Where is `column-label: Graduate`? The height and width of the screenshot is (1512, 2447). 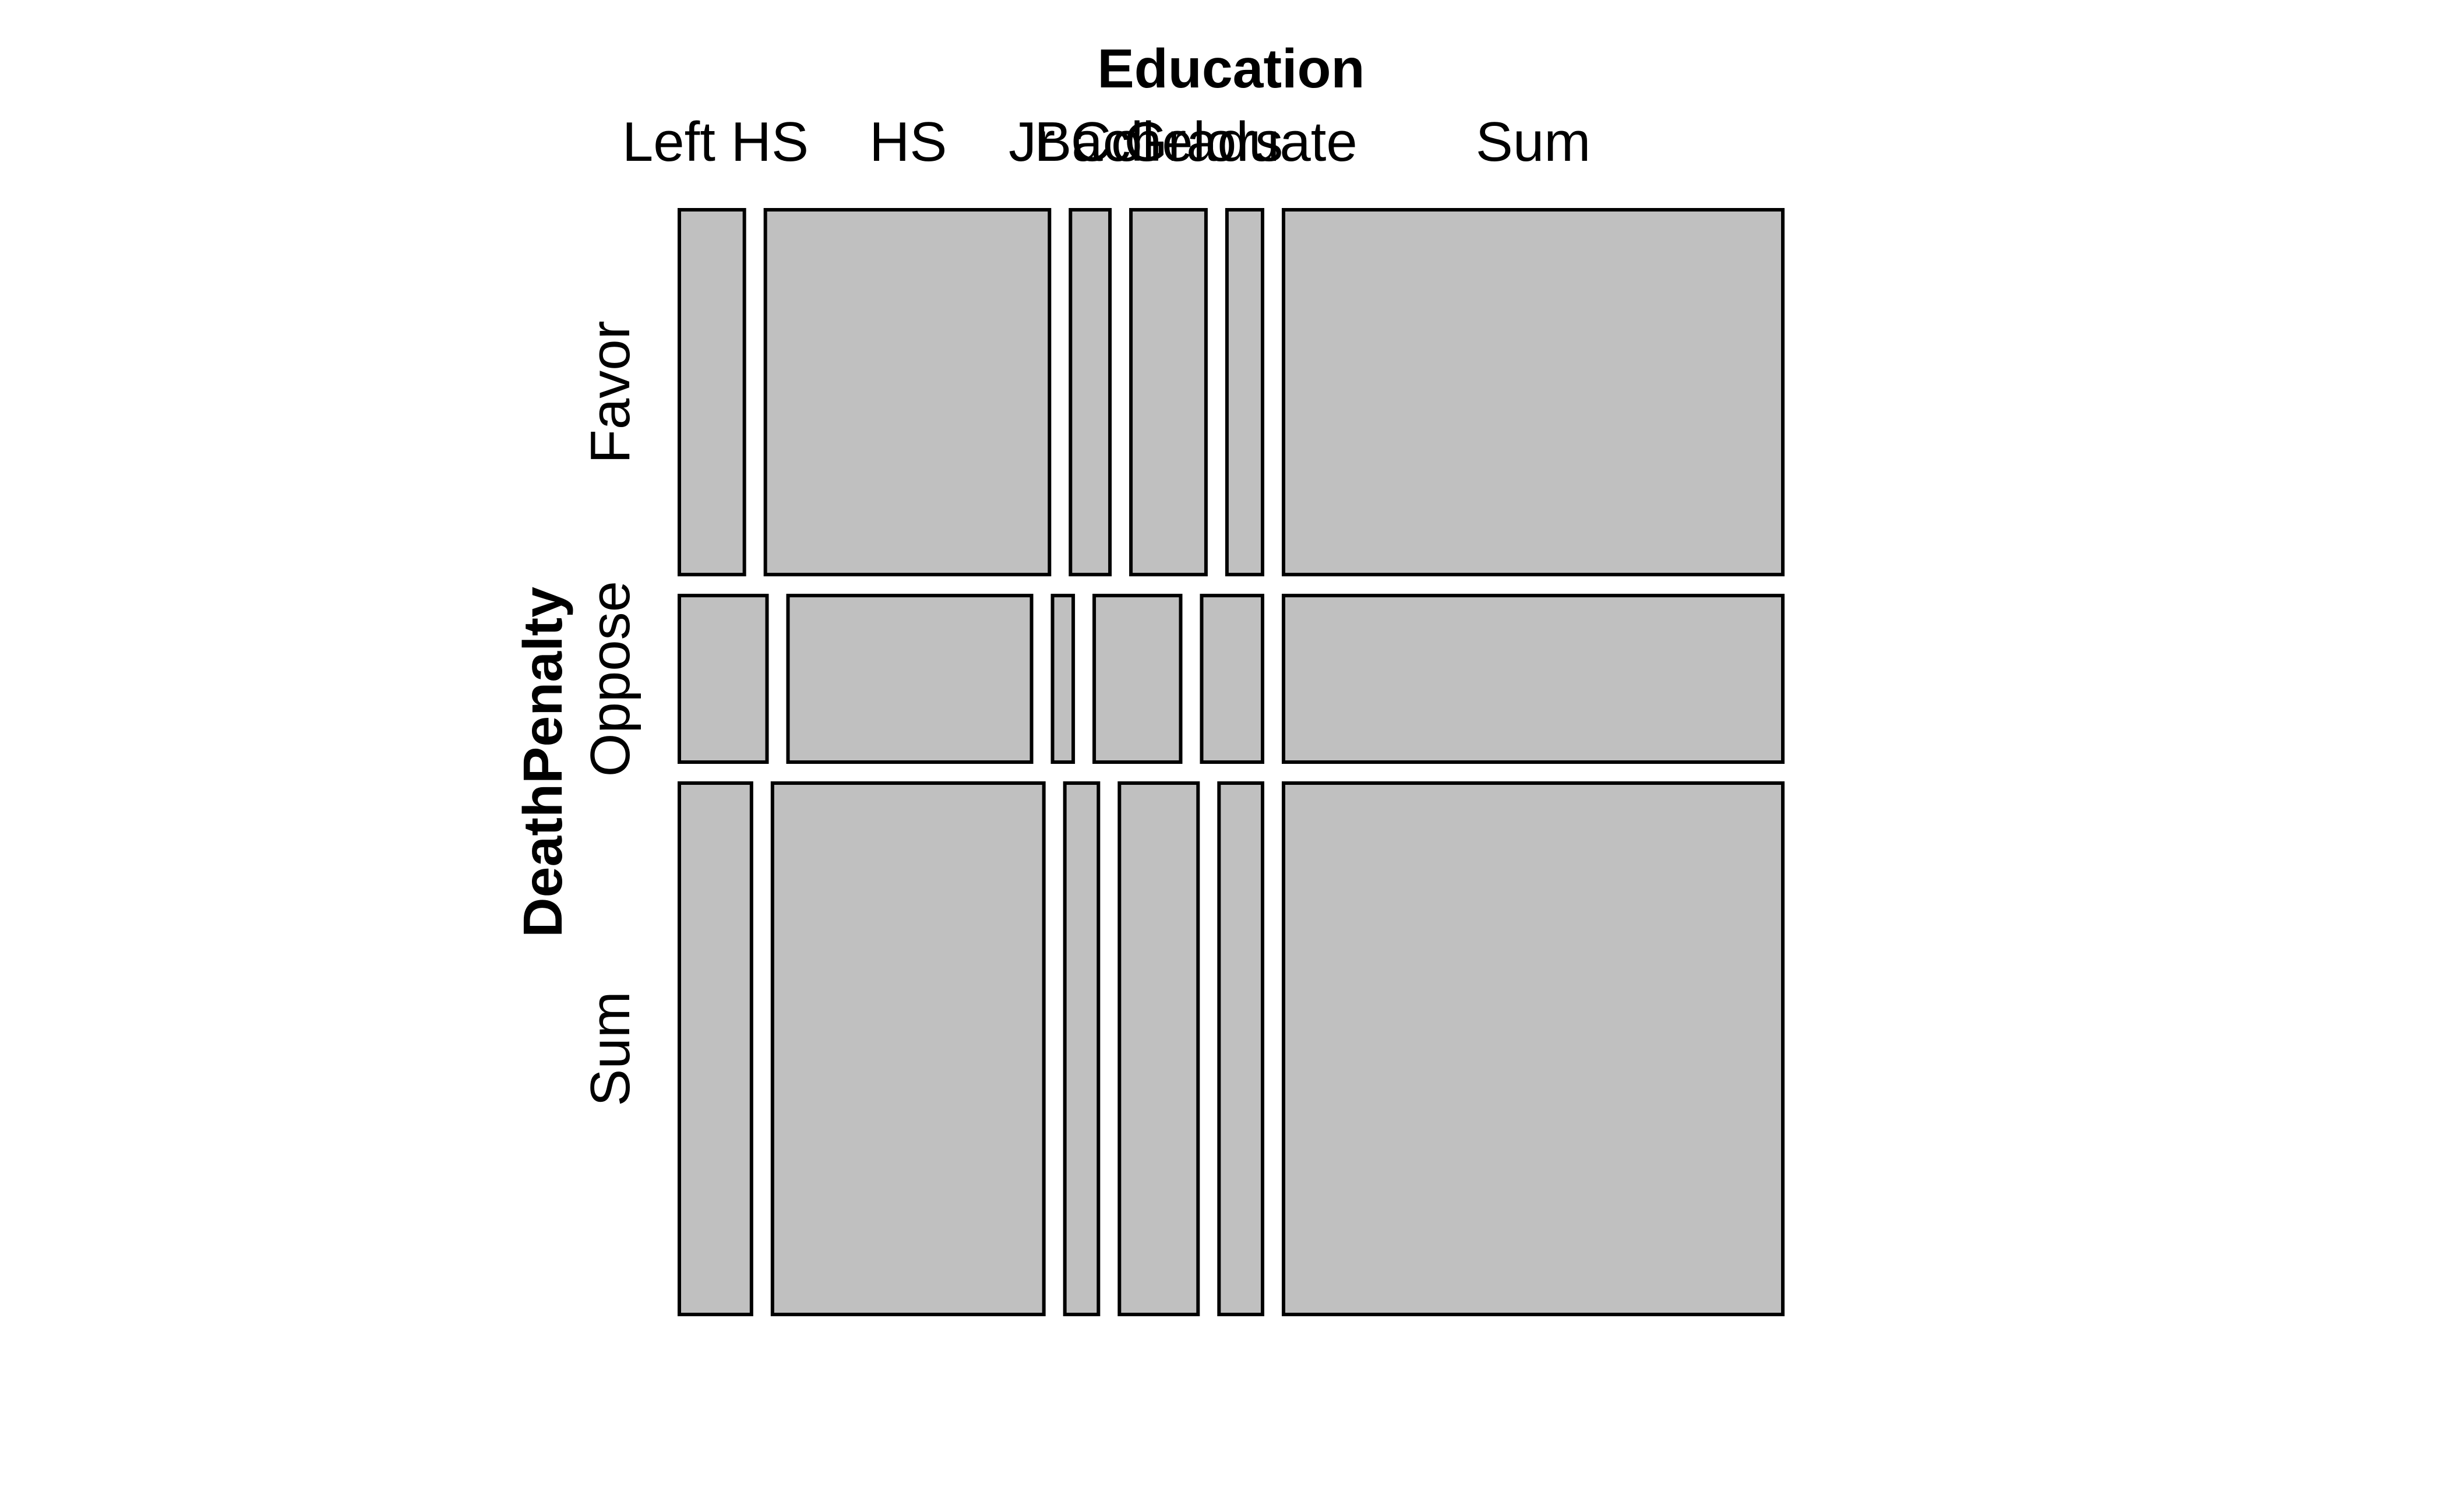
column-label: Graduate is located at coordinates (1241, 142).